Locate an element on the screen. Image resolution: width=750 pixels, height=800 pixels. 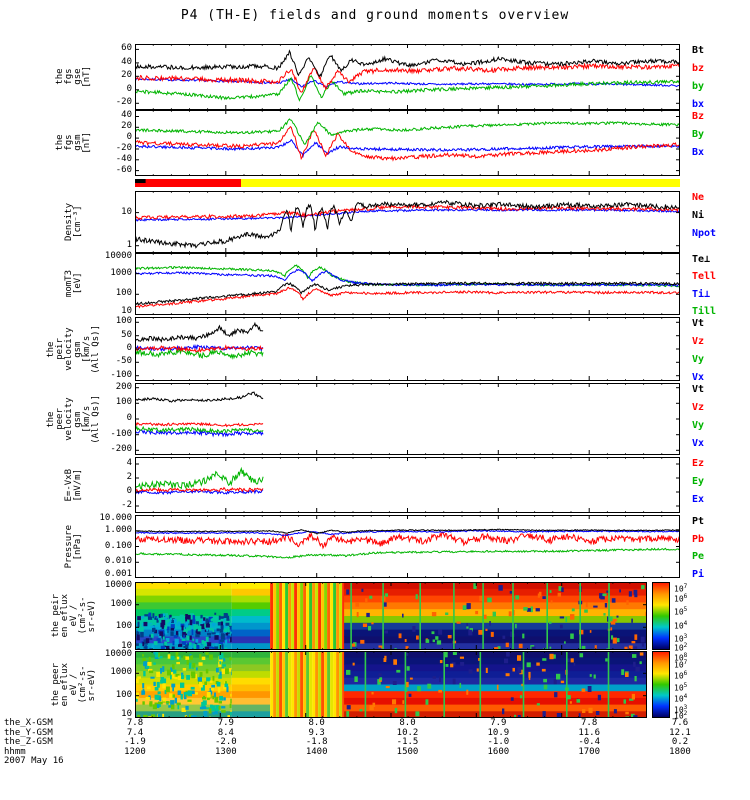
series-Ey is located at coordinates (199, 478).